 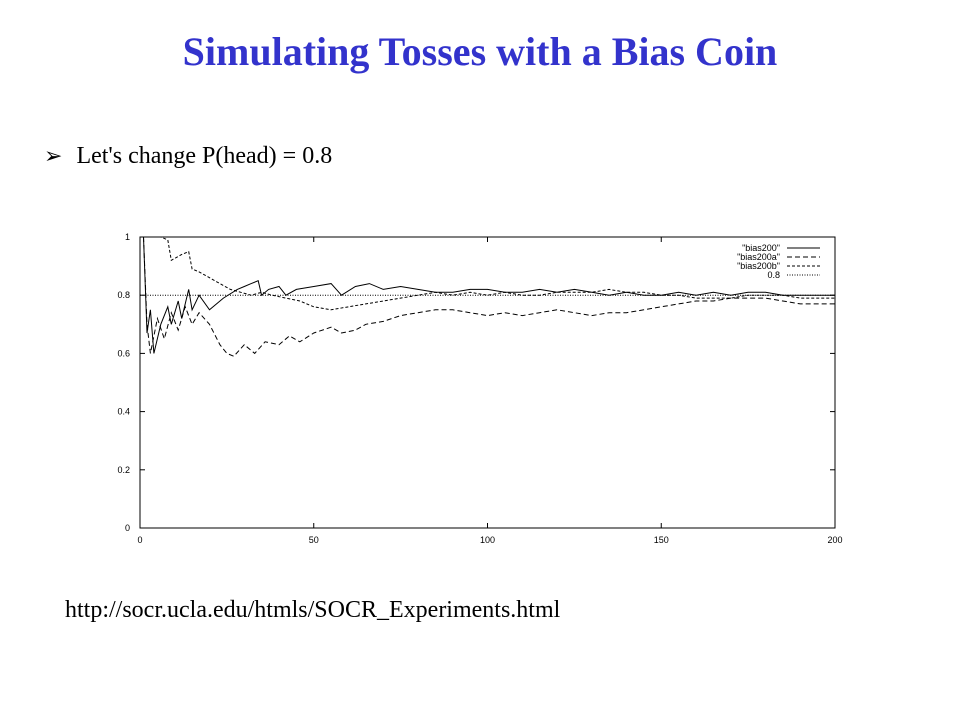 What do you see at coordinates (480, 51) in the screenshot?
I see `slide-title: Simulating Tosses with a Bias Coin` at bounding box center [480, 51].